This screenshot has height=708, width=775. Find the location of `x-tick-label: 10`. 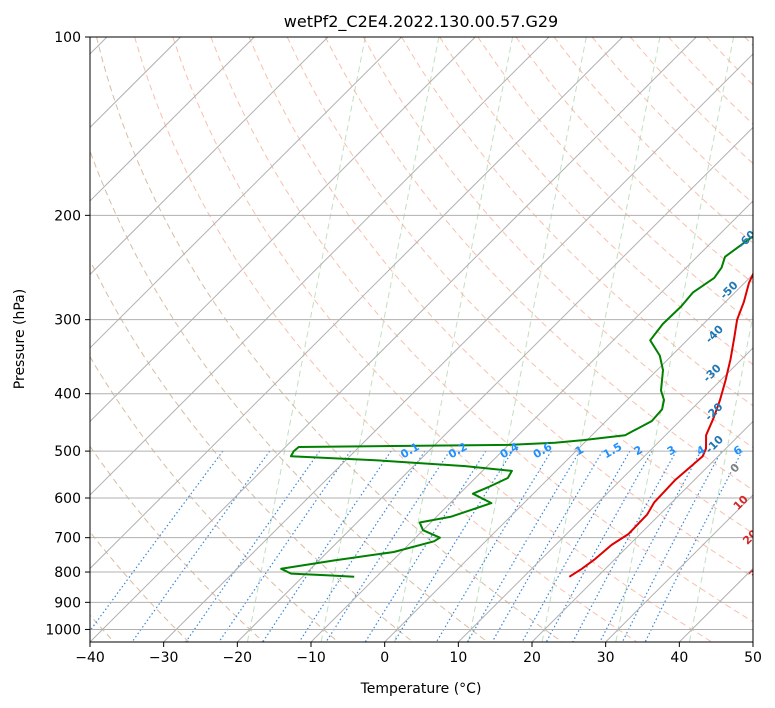

x-tick-label: 10 is located at coordinates (458, 658).